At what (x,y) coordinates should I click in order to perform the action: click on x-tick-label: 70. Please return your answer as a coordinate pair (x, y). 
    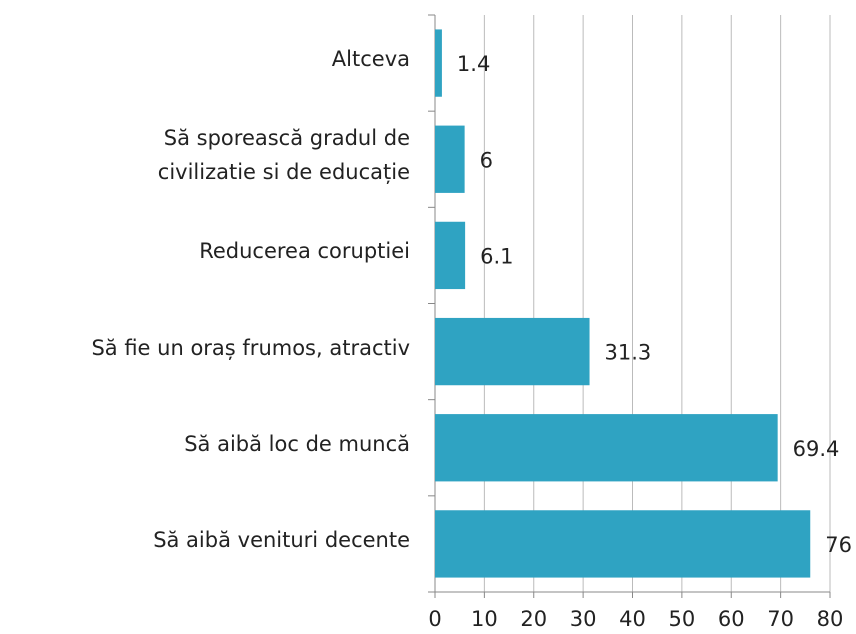
    Looking at the image, I should click on (780, 619).